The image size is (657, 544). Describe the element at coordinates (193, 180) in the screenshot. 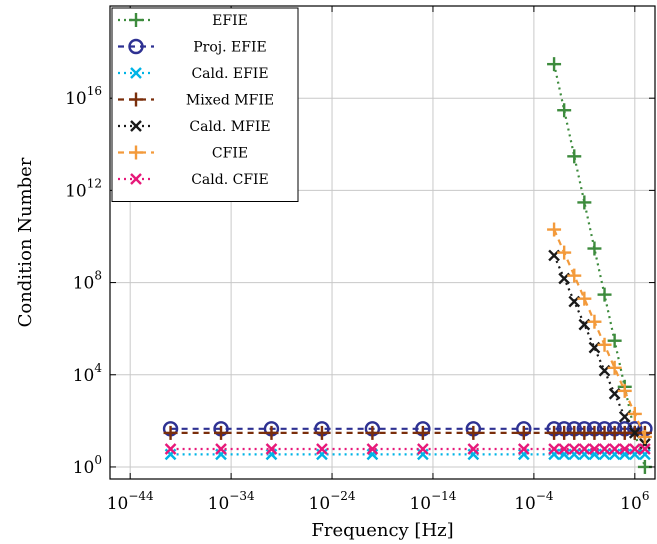

I see `legend-item: Cald. CFIE` at that location.